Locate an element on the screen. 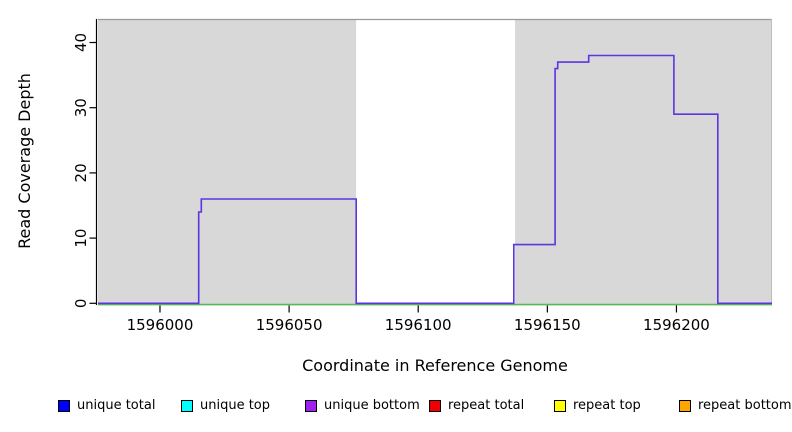  legend-item-repeat-top: repeat top is located at coordinates (597, 405).